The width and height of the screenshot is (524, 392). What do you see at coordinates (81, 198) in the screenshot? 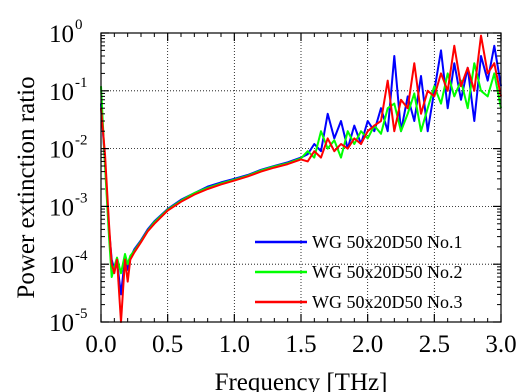
I see `y-tick-exponent: -3` at bounding box center [81, 198].